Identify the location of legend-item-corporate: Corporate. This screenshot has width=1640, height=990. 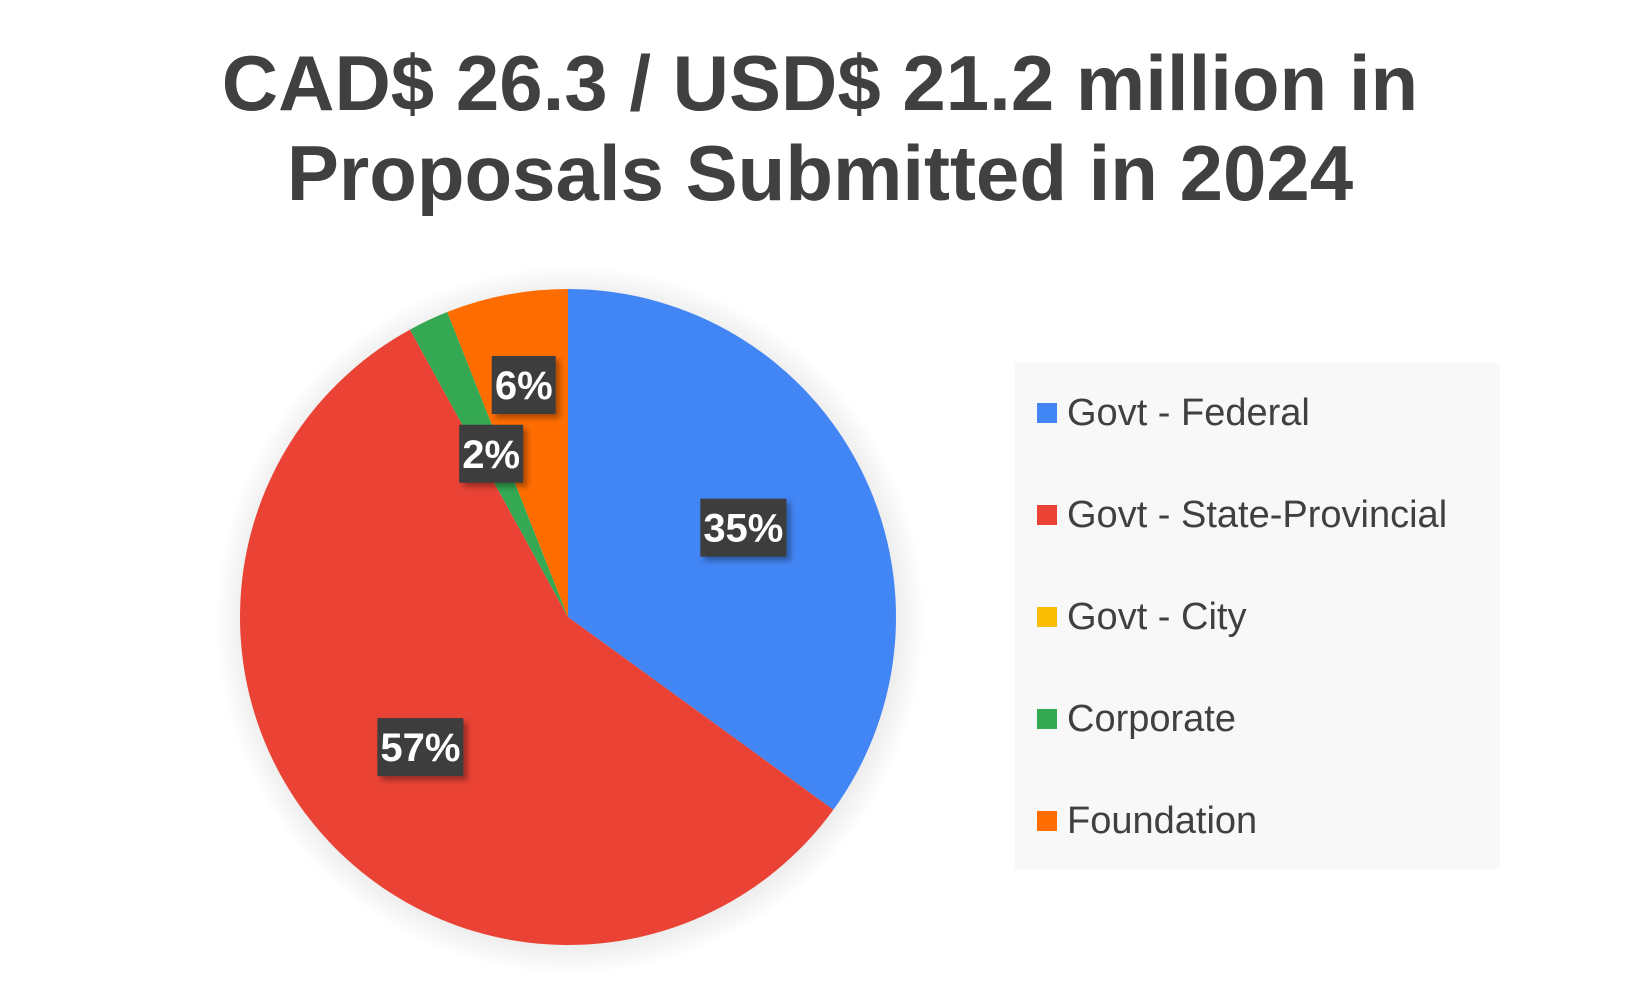
(1136, 718).